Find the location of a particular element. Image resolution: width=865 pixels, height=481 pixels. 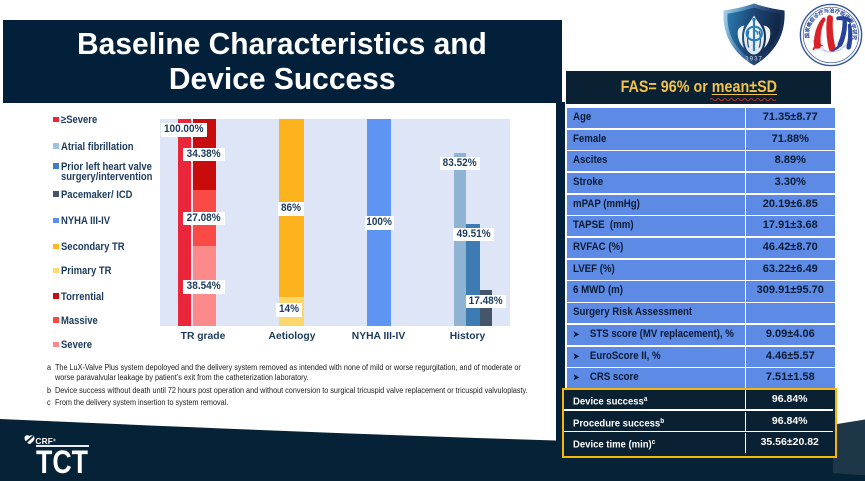

svg-text: 1937 is located at coordinates (753, 59).